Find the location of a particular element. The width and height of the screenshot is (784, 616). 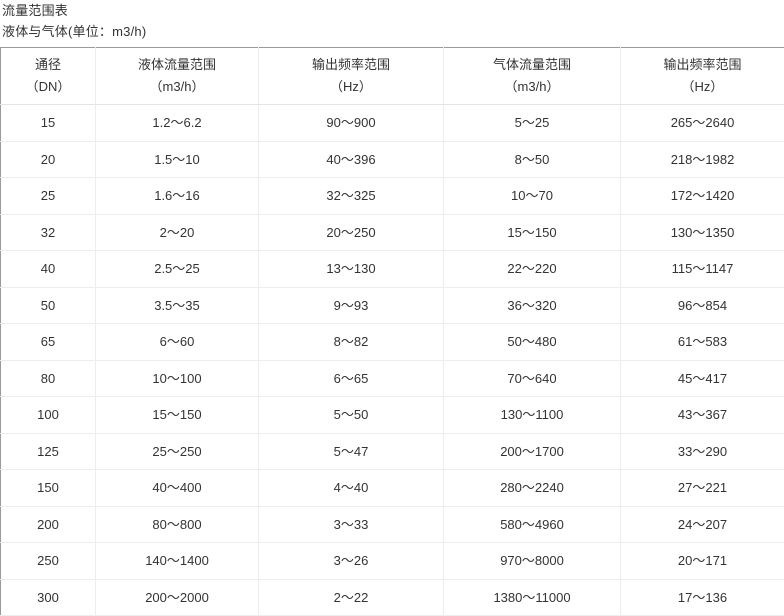

column-header-gas-output-frequency-range: 输出频率范围 （Hz） is located at coordinates (702, 76).